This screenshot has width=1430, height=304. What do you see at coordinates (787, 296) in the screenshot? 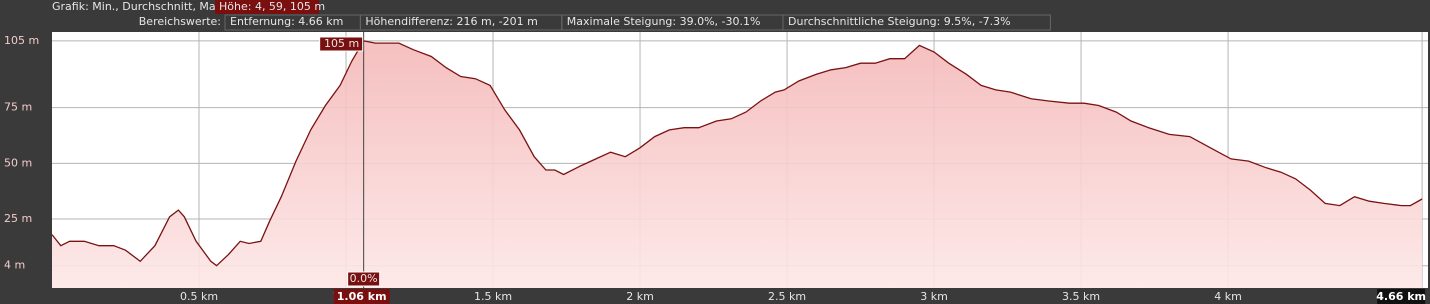
I see `x-tick-label: 2.5 km` at bounding box center [787, 296].